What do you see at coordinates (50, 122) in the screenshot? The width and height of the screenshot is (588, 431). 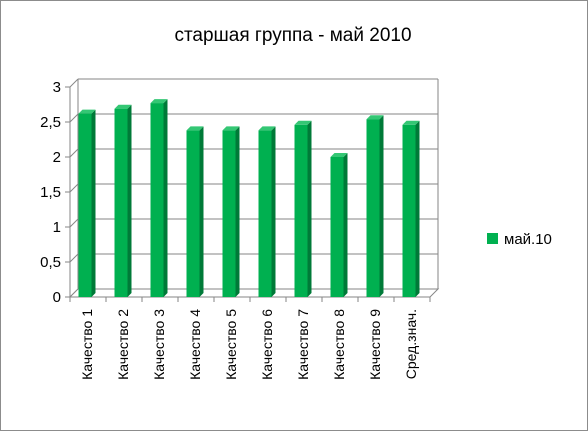 I see `y-tick-label: 2,5` at bounding box center [50, 122].